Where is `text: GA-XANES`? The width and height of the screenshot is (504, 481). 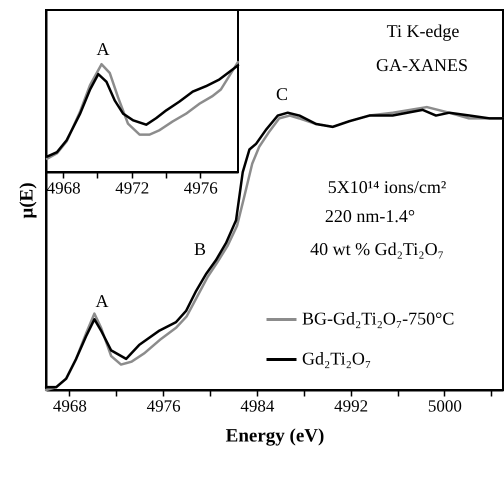
text: GA-XANES is located at coordinates (422, 65).